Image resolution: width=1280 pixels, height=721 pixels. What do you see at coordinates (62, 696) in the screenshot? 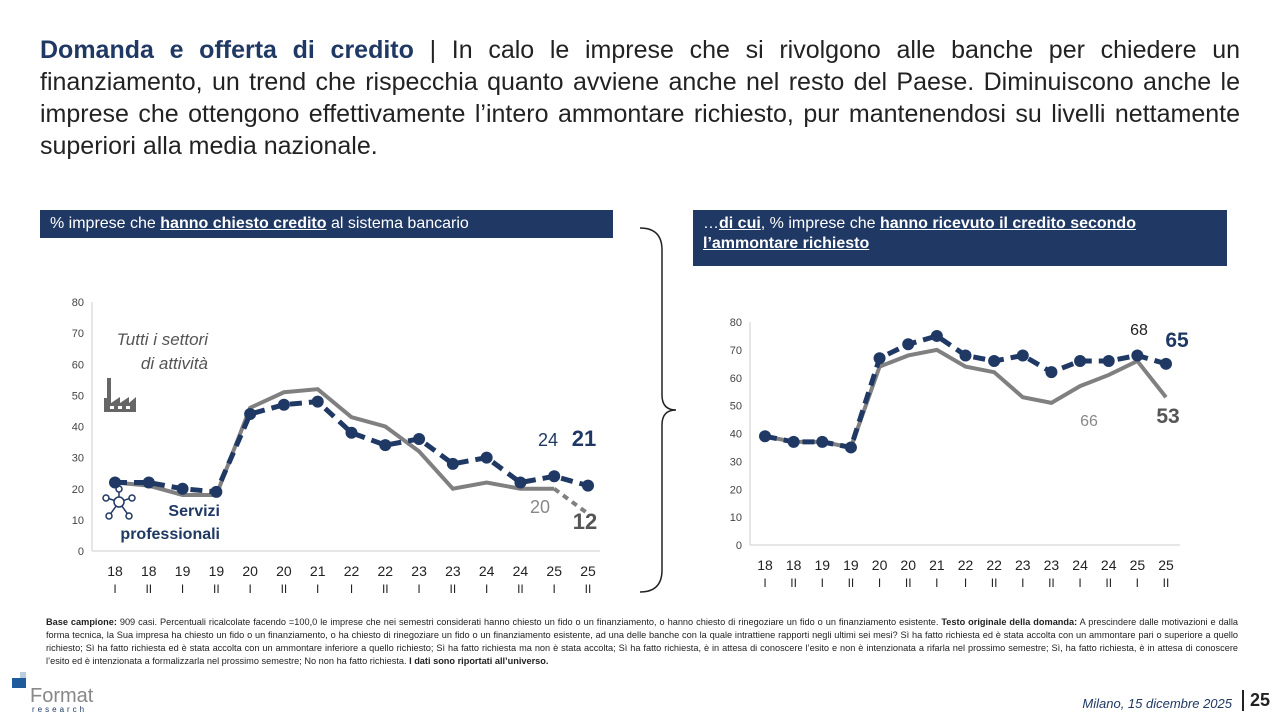
I see `svg-text: Format` at bounding box center [62, 696].